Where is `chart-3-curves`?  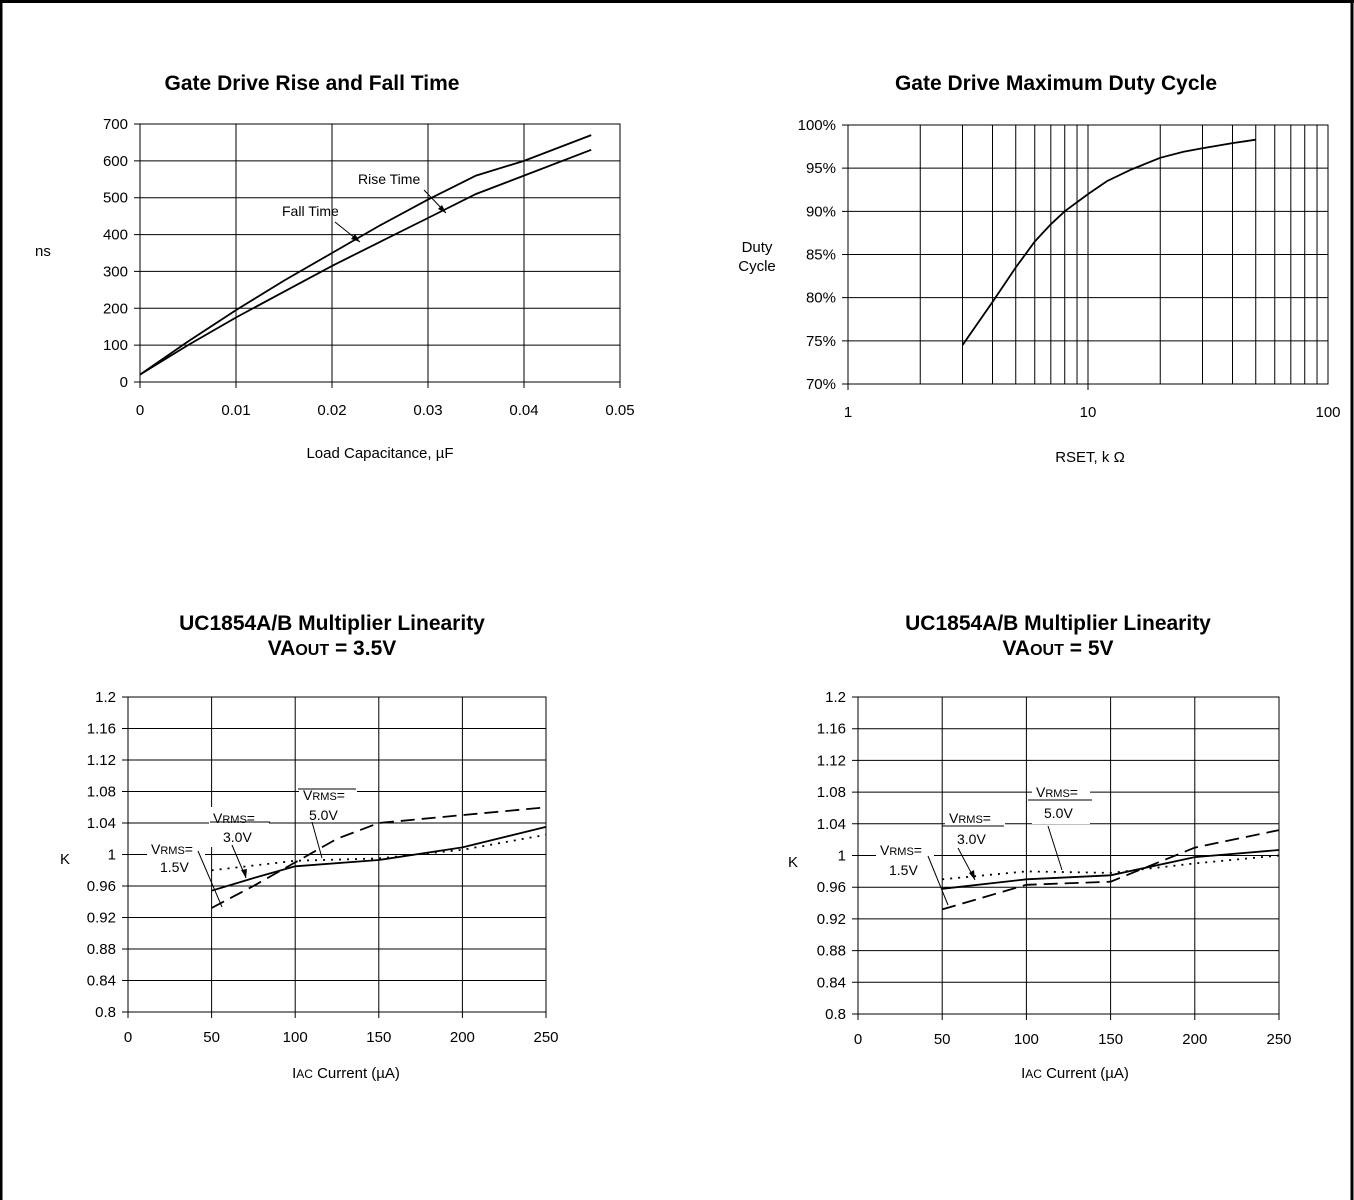 chart-3-curves is located at coordinates (379, 857).